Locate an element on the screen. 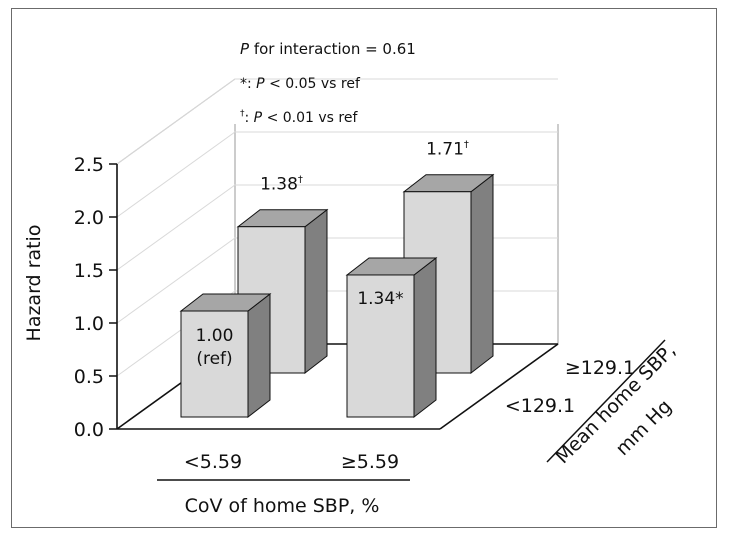  bar-data-label: 1.34* is located at coordinates (380, 299).